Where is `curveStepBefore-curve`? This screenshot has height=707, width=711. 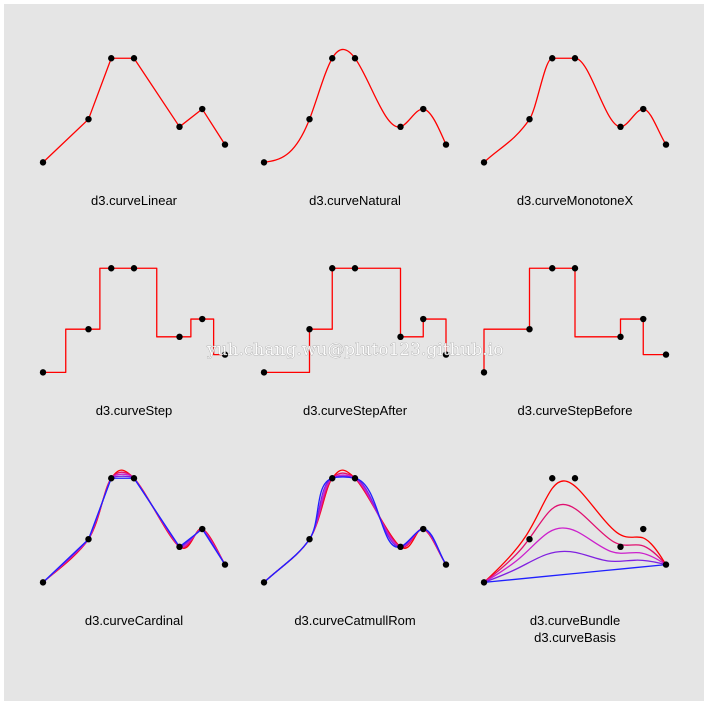
curveStepBefore-curve is located at coordinates (574, 320).